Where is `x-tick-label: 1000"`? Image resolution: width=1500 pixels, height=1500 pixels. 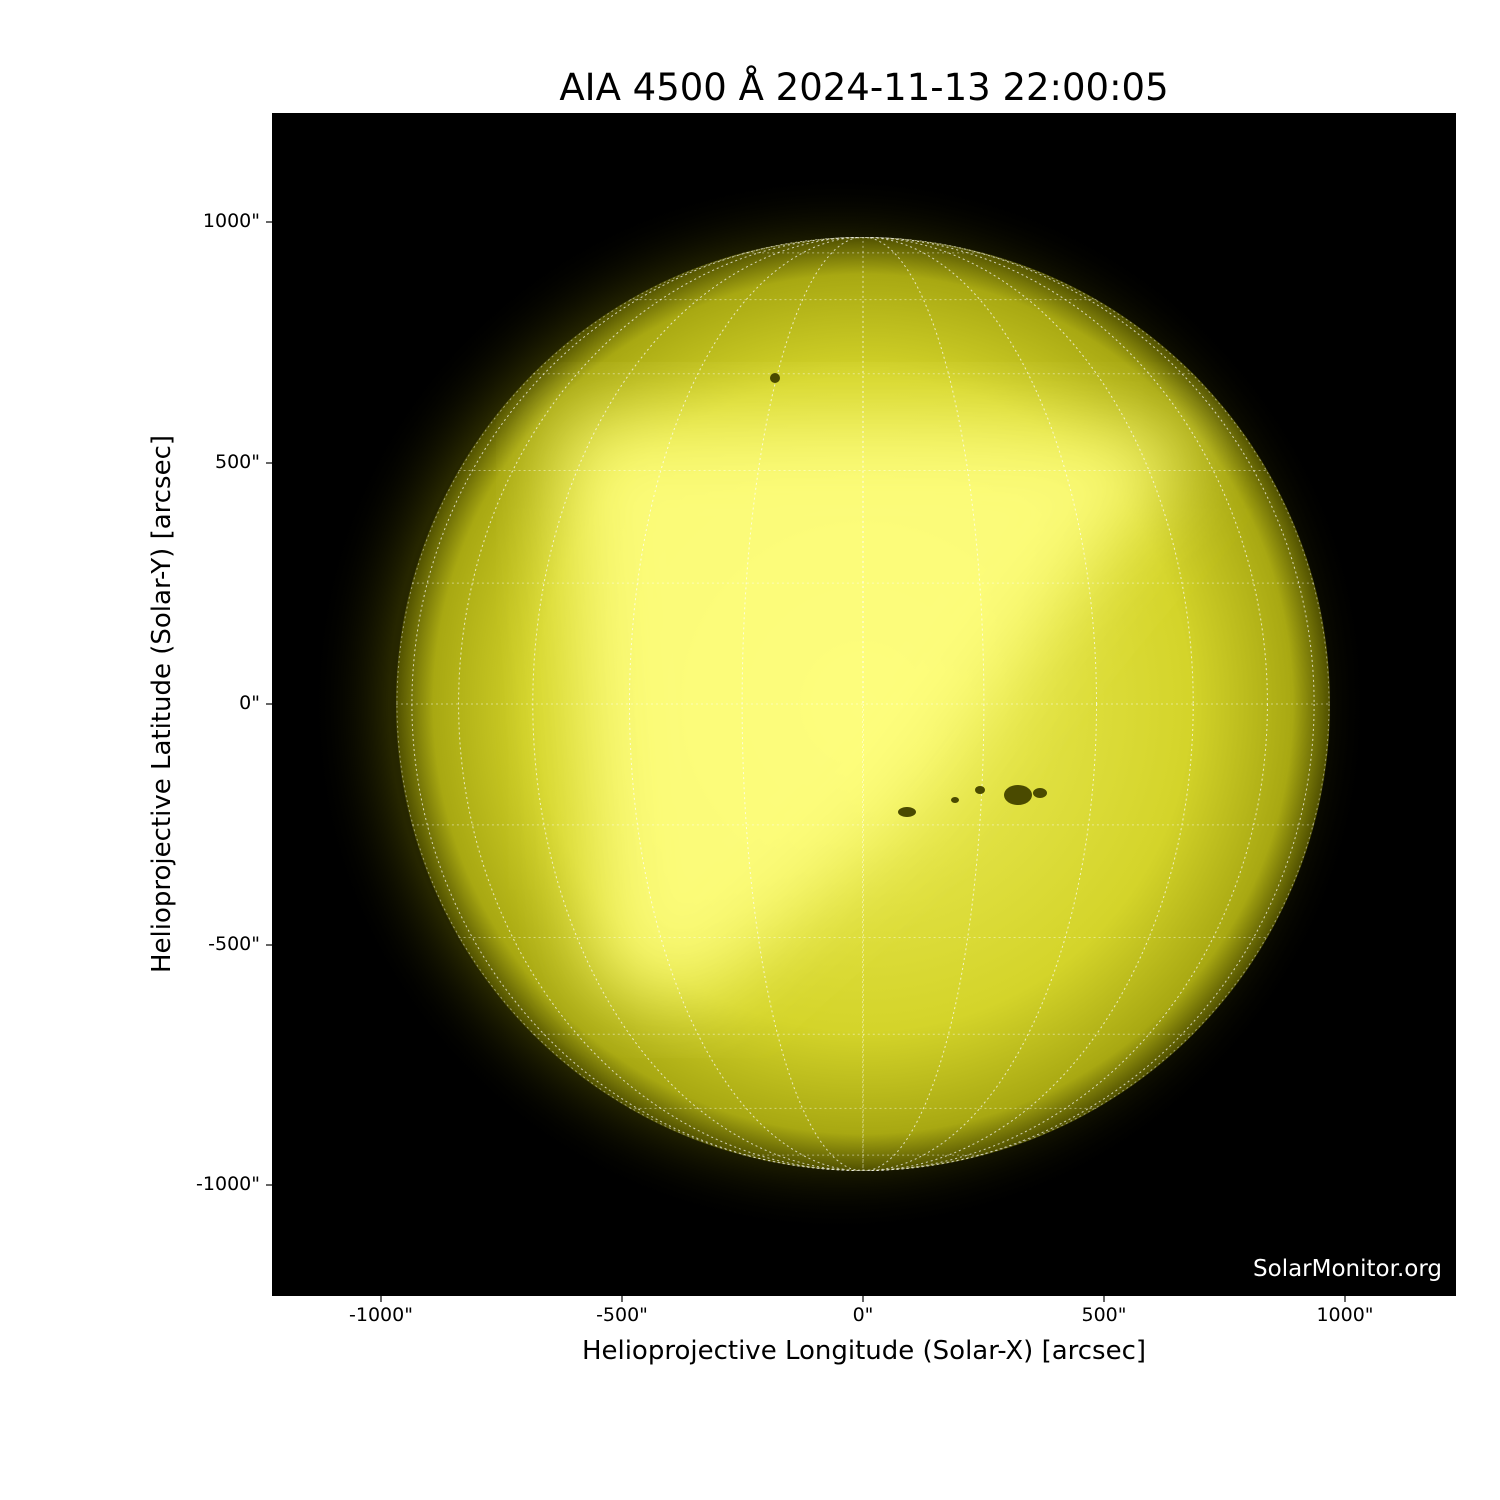 x-tick-label: 1000" is located at coordinates (1345, 1315).